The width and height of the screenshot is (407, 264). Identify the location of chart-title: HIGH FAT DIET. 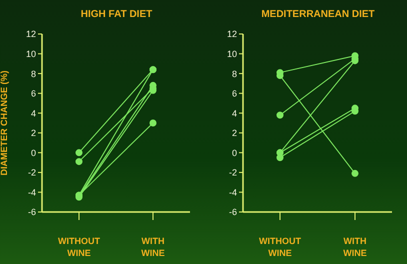
(117, 15).